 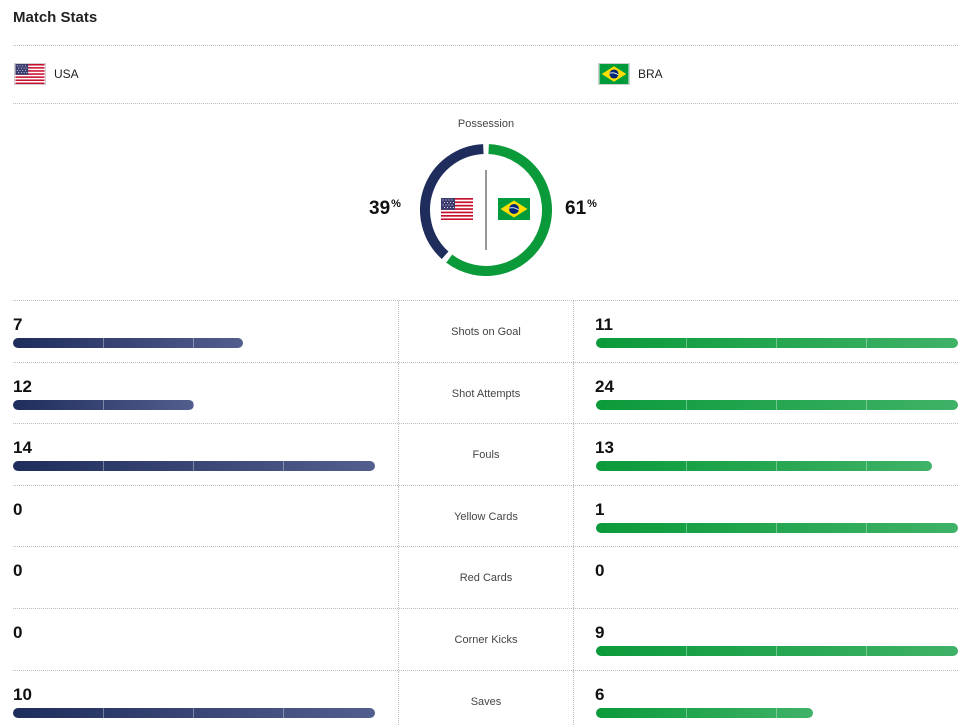 What do you see at coordinates (18, 324) in the screenshot?
I see `stat-home-value: 7` at bounding box center [18, 324].